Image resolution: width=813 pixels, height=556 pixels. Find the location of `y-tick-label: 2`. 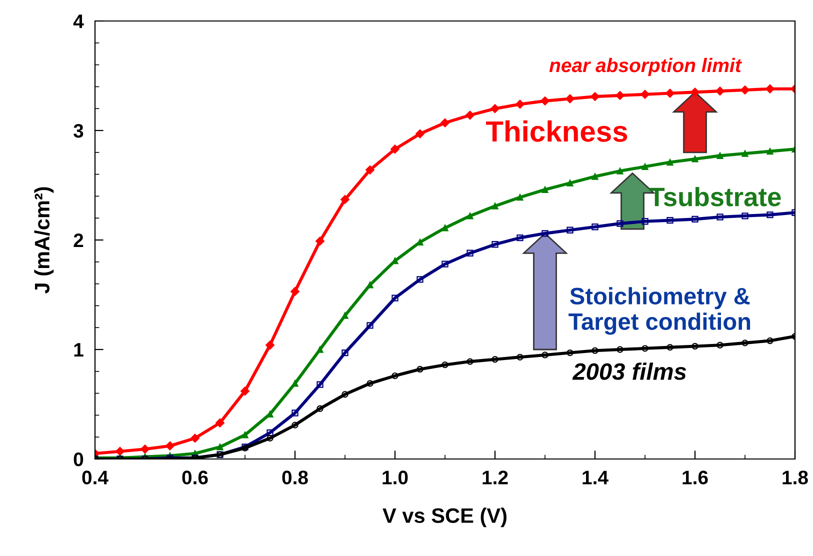

y-tick-label: 2 is located at coordinates (79, 240).